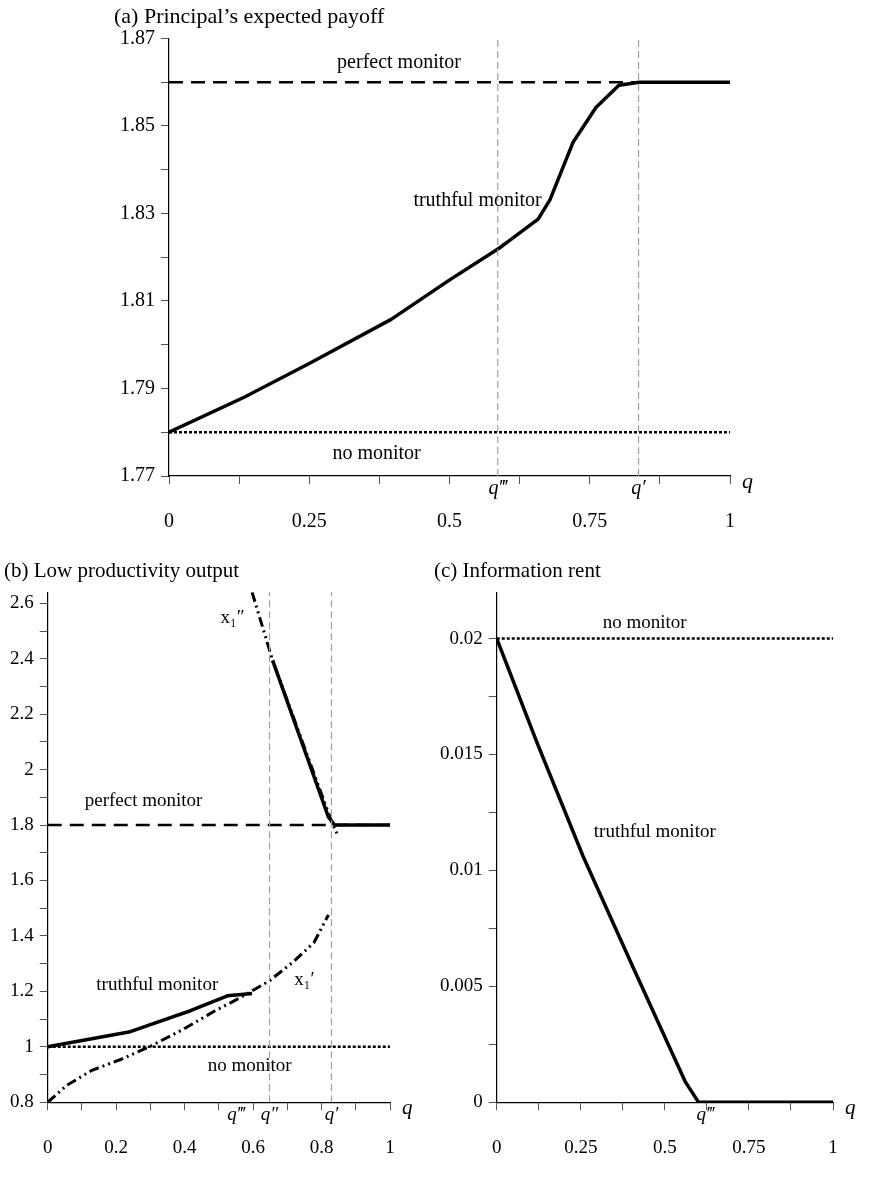 The width and height of the screenshot is (873, 1185). Describe the element at coordinates (29, 768) in the screenshot. I see `y-tick-label: 2` at that location.